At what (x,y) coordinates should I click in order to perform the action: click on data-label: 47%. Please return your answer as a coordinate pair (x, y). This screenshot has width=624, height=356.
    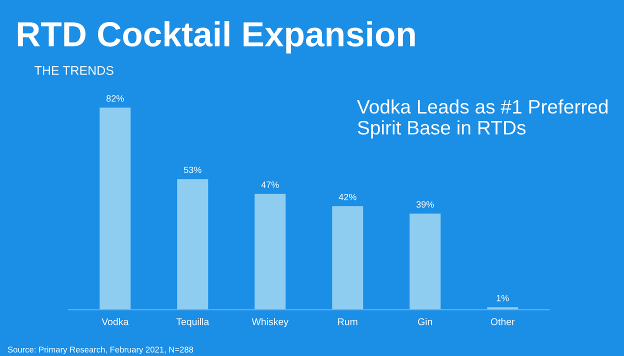
    Looking at the image, I should click on (270, 185).